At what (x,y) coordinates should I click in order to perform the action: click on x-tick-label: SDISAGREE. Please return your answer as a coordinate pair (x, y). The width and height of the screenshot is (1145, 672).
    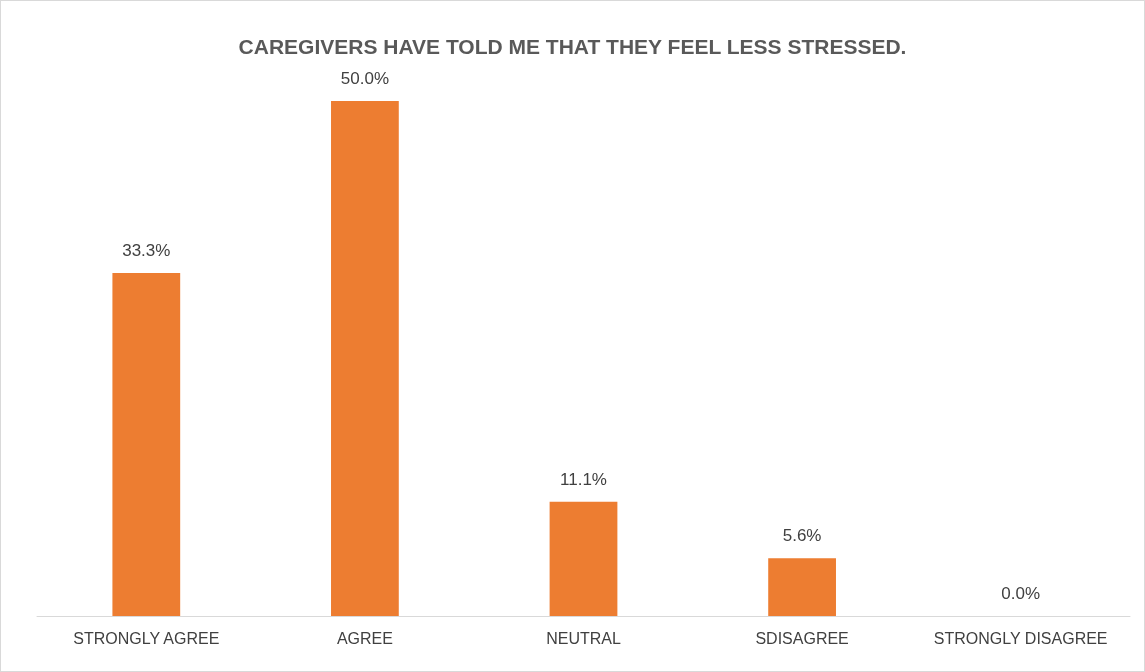
    Looking at the image, I should click on (802, 638).